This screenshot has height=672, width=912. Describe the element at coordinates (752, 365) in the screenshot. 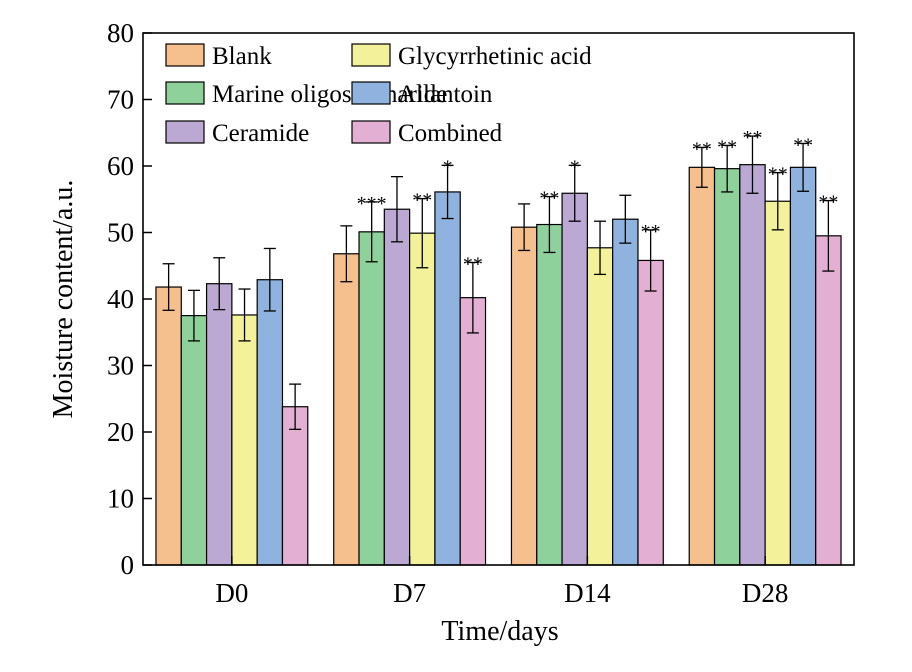

I see `bar-ceramide-d28` at that location.